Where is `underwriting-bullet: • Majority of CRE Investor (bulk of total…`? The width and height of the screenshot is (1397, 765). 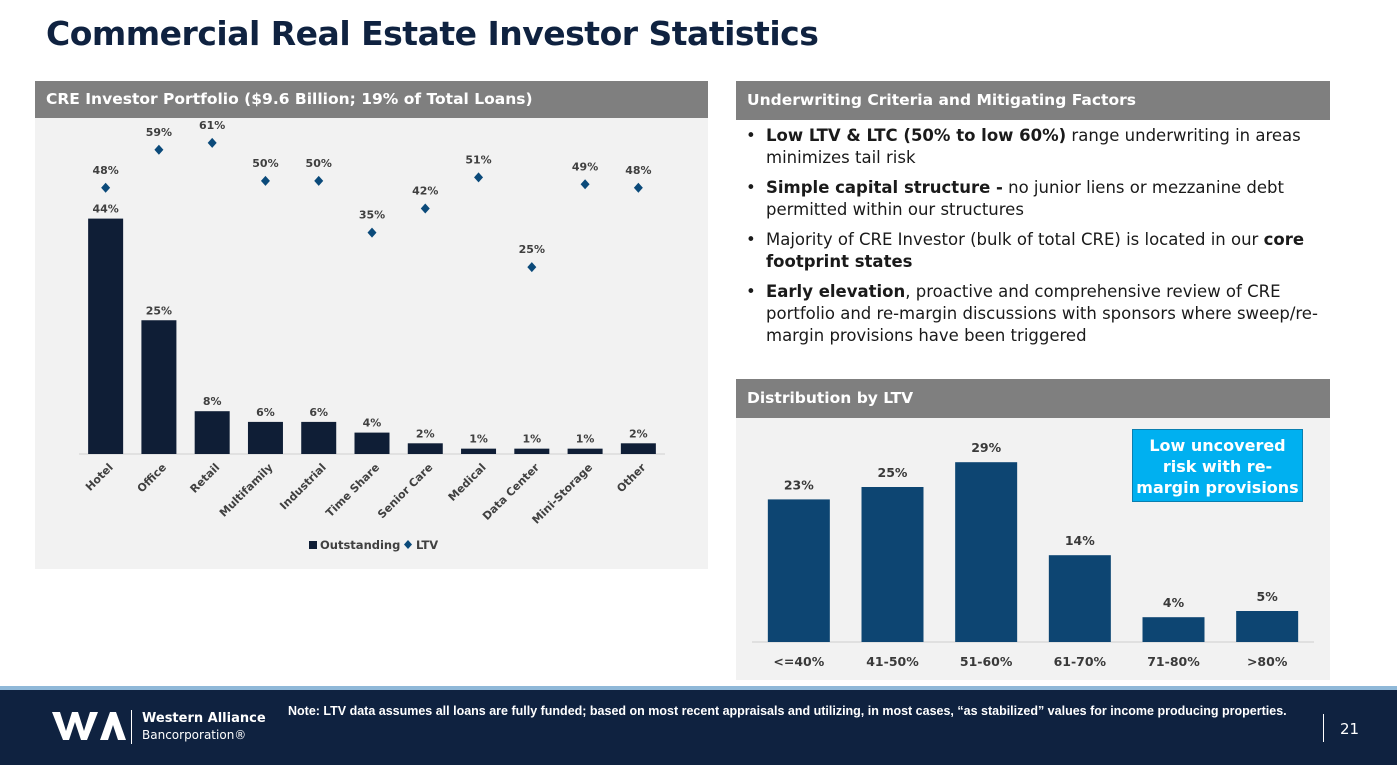 underwriting-bullet: • Majority of CRE Investor (bulk of total… is located at coordinates (1037, 251).